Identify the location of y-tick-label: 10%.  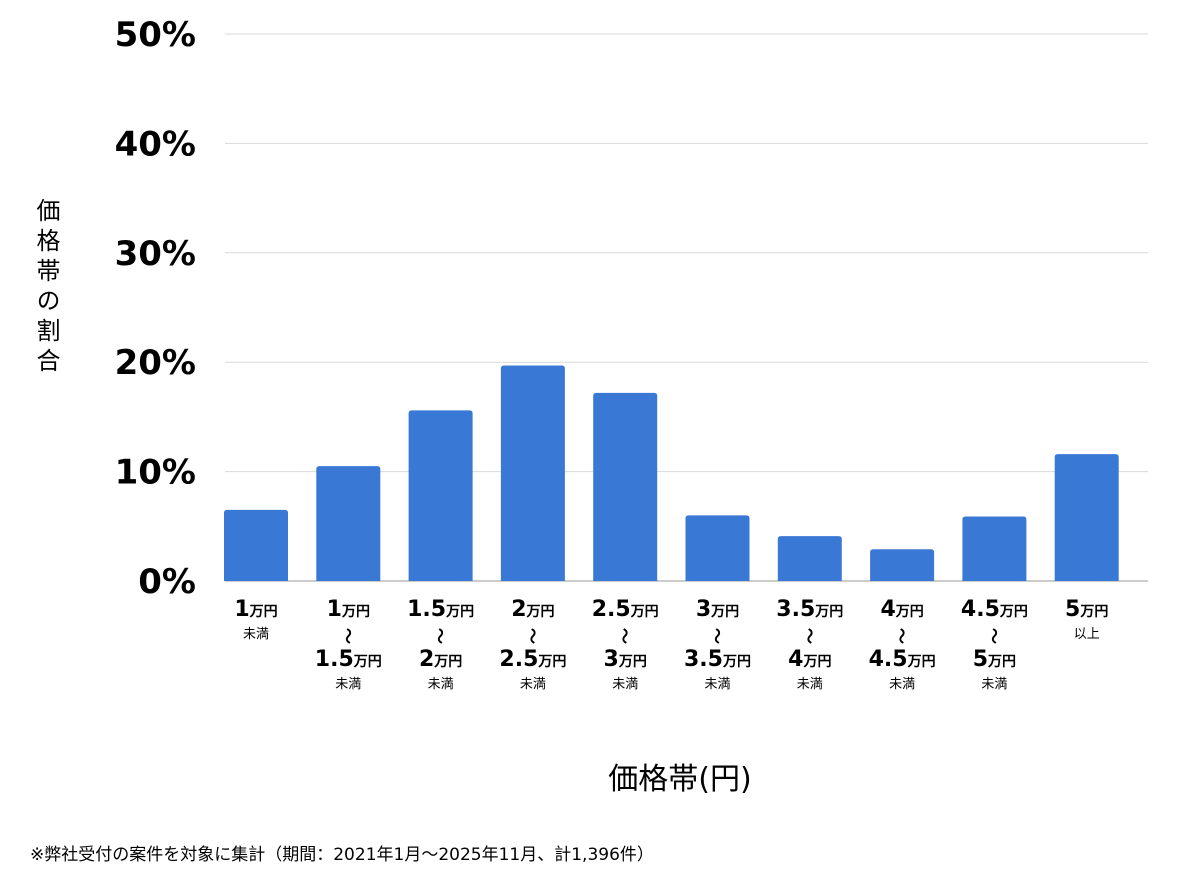
(155, 473).